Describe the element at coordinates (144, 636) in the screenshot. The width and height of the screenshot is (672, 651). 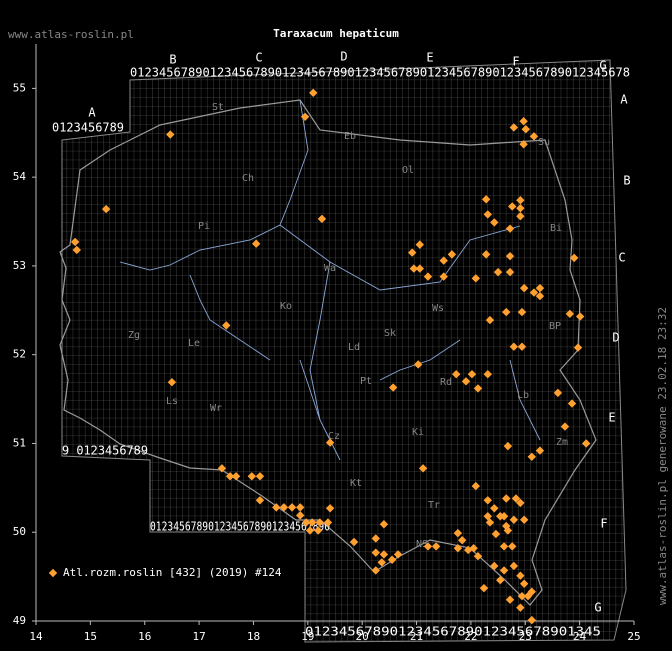
I see `x-tick-label: 16` at that location.